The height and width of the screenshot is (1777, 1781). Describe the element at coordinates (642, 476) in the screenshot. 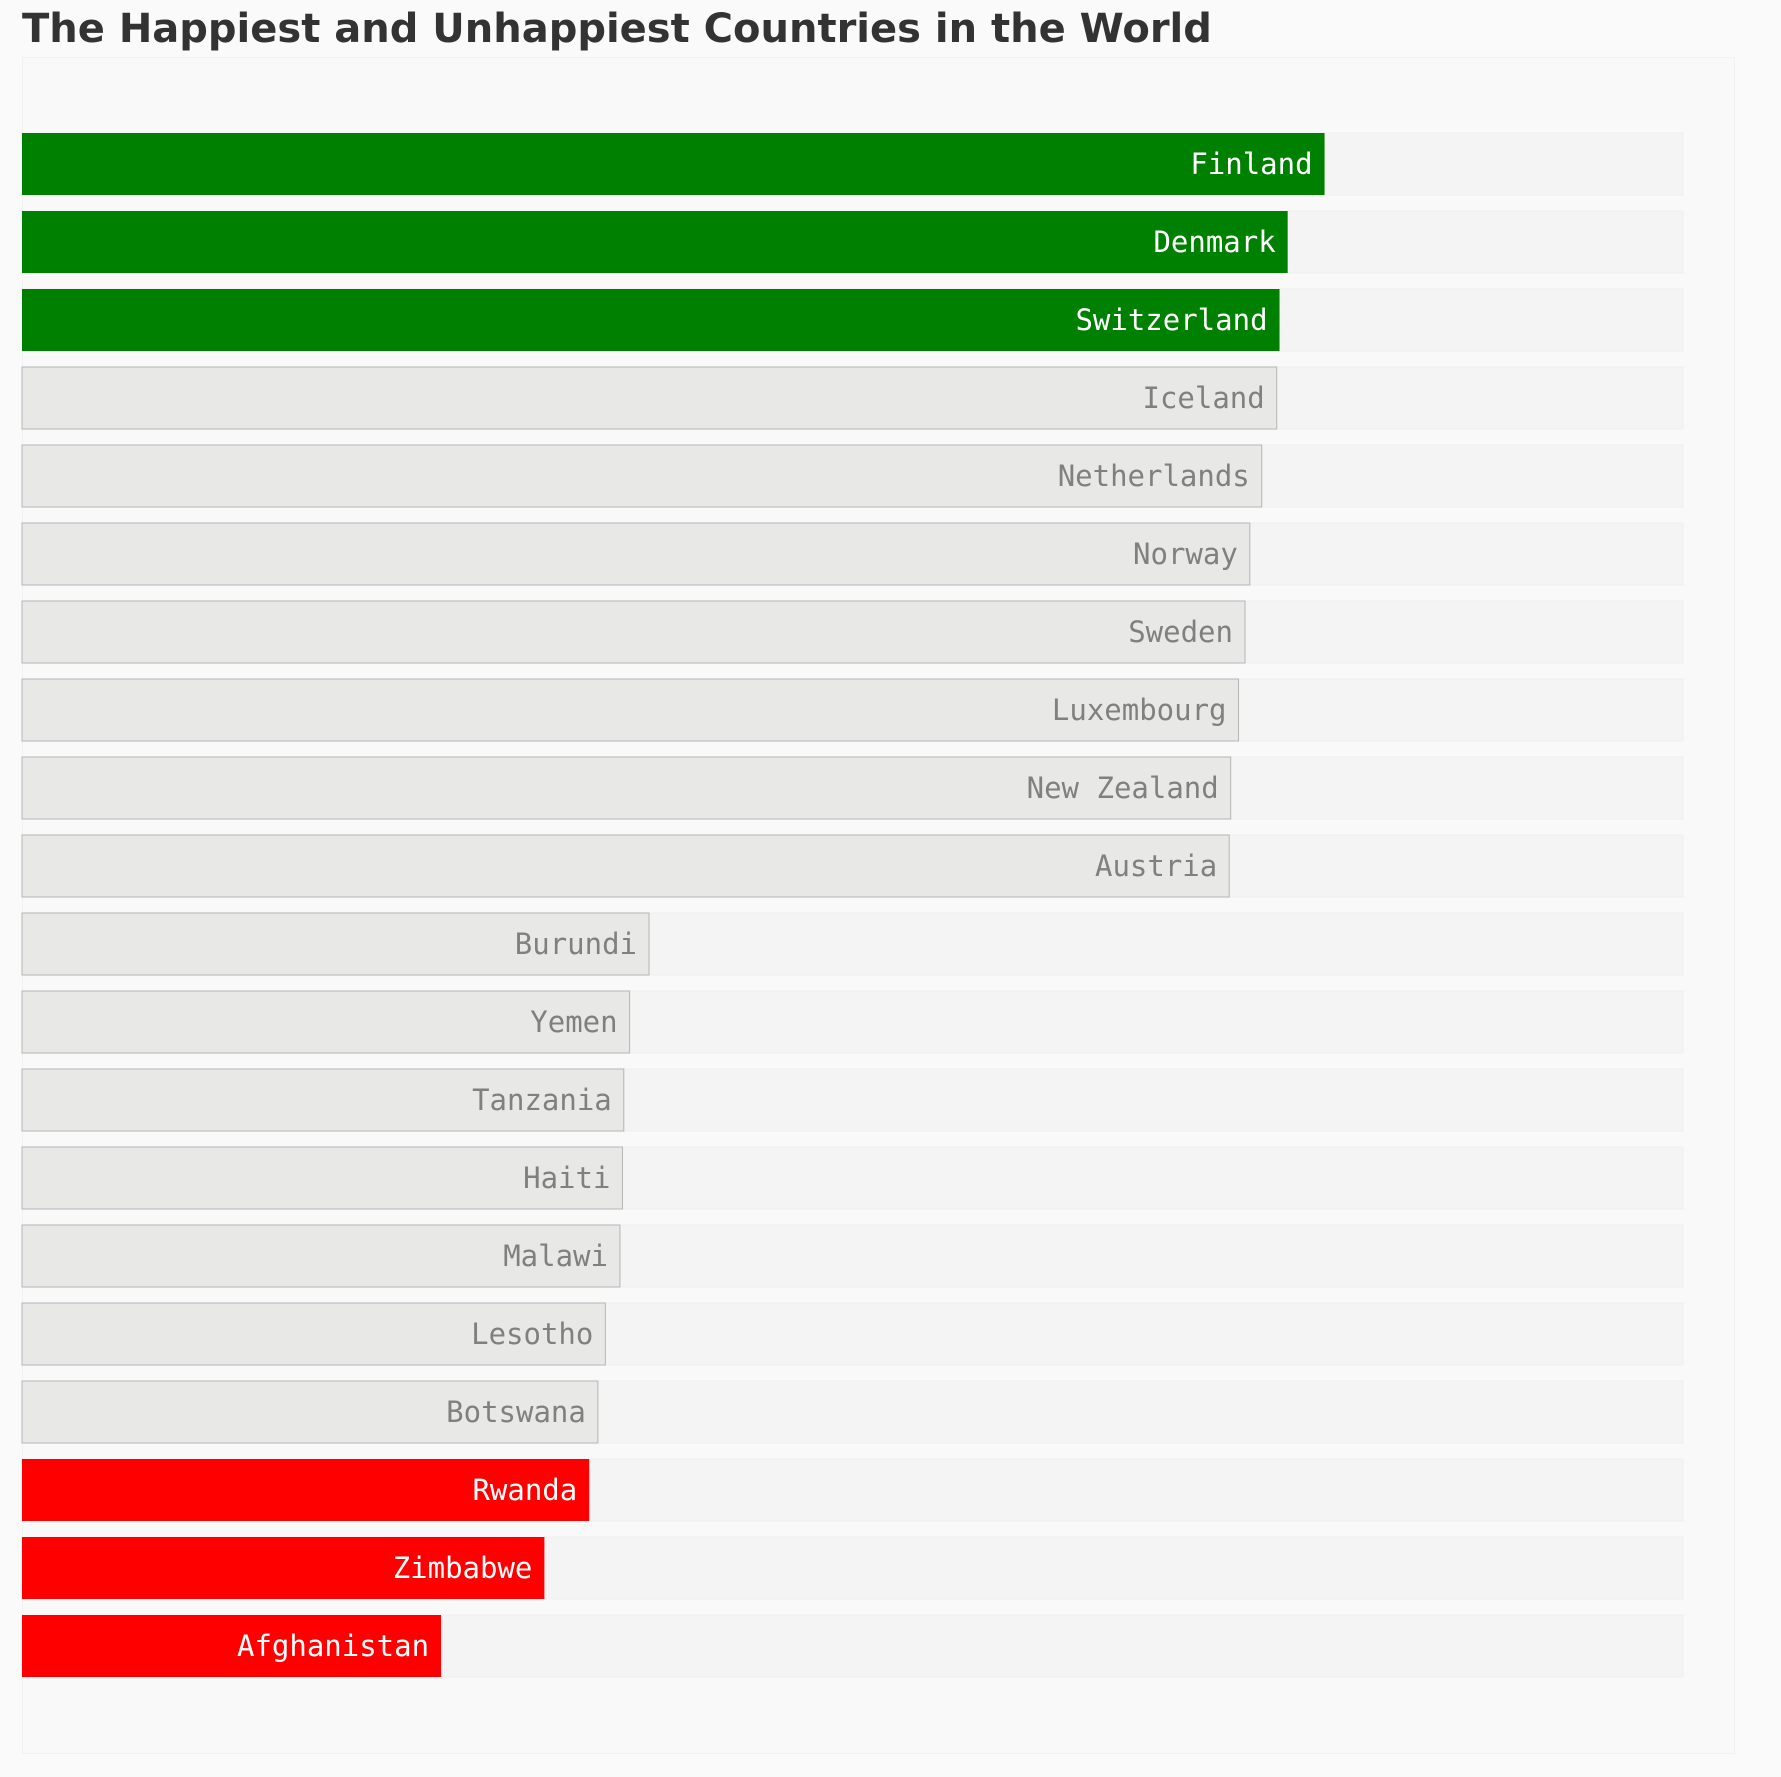

I see `bar-netherlands` at that location.